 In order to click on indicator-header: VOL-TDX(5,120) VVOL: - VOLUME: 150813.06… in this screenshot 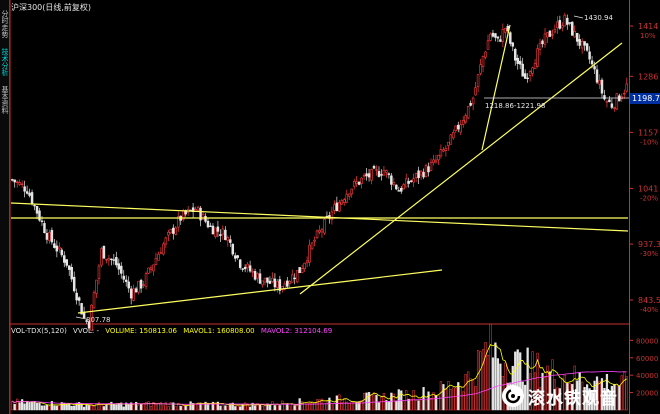, I will do `click(173, 331)`.